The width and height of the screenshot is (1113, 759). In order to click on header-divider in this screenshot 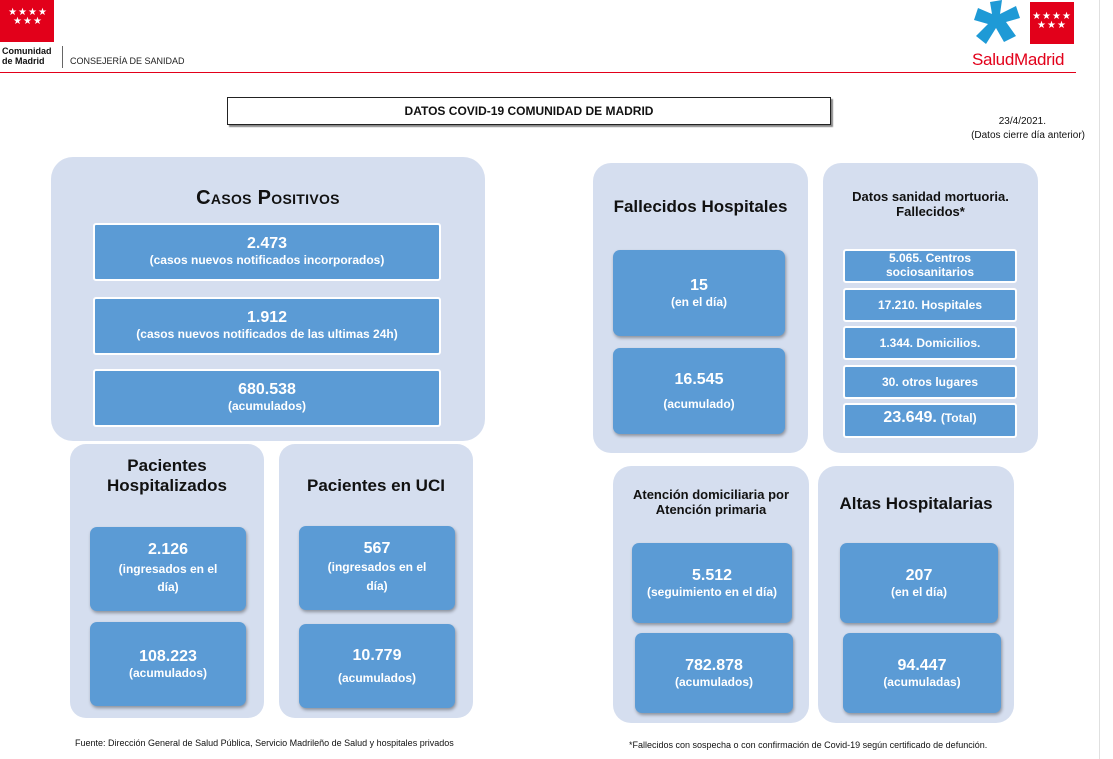, I will do `click(62, 57)`.